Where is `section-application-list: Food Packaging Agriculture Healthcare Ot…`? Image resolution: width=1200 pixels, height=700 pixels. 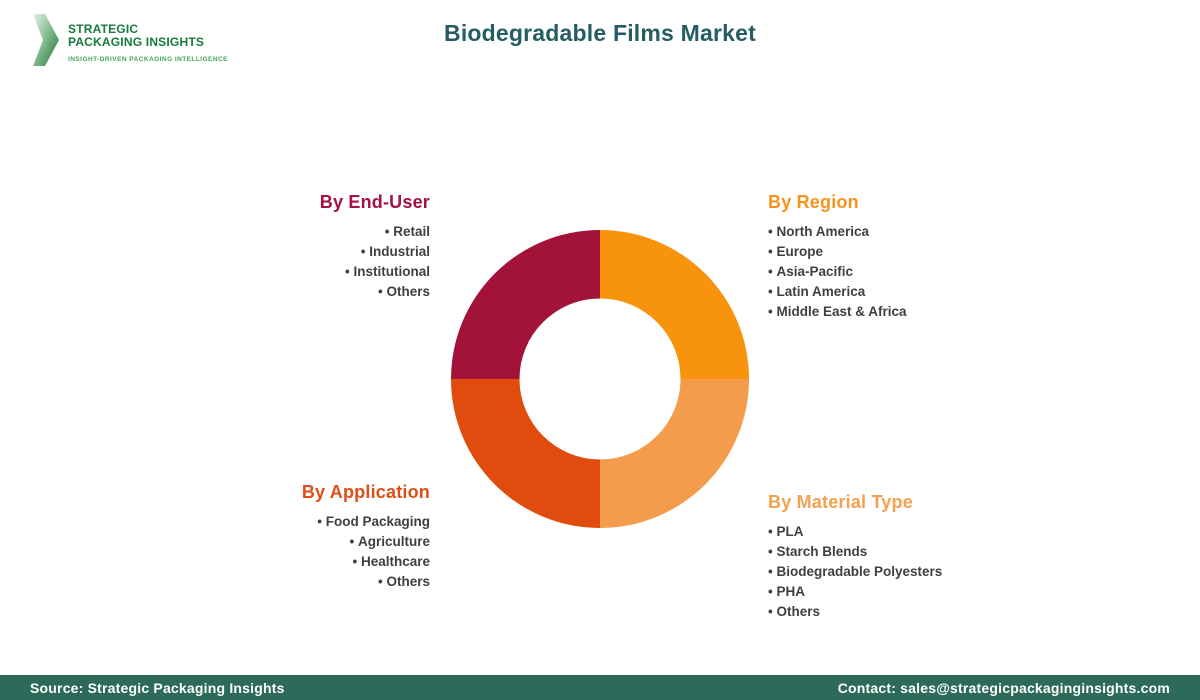 section-application-list: Food Packaging Agriculture Healthcare Ot… is located at coordinates (366, 552).